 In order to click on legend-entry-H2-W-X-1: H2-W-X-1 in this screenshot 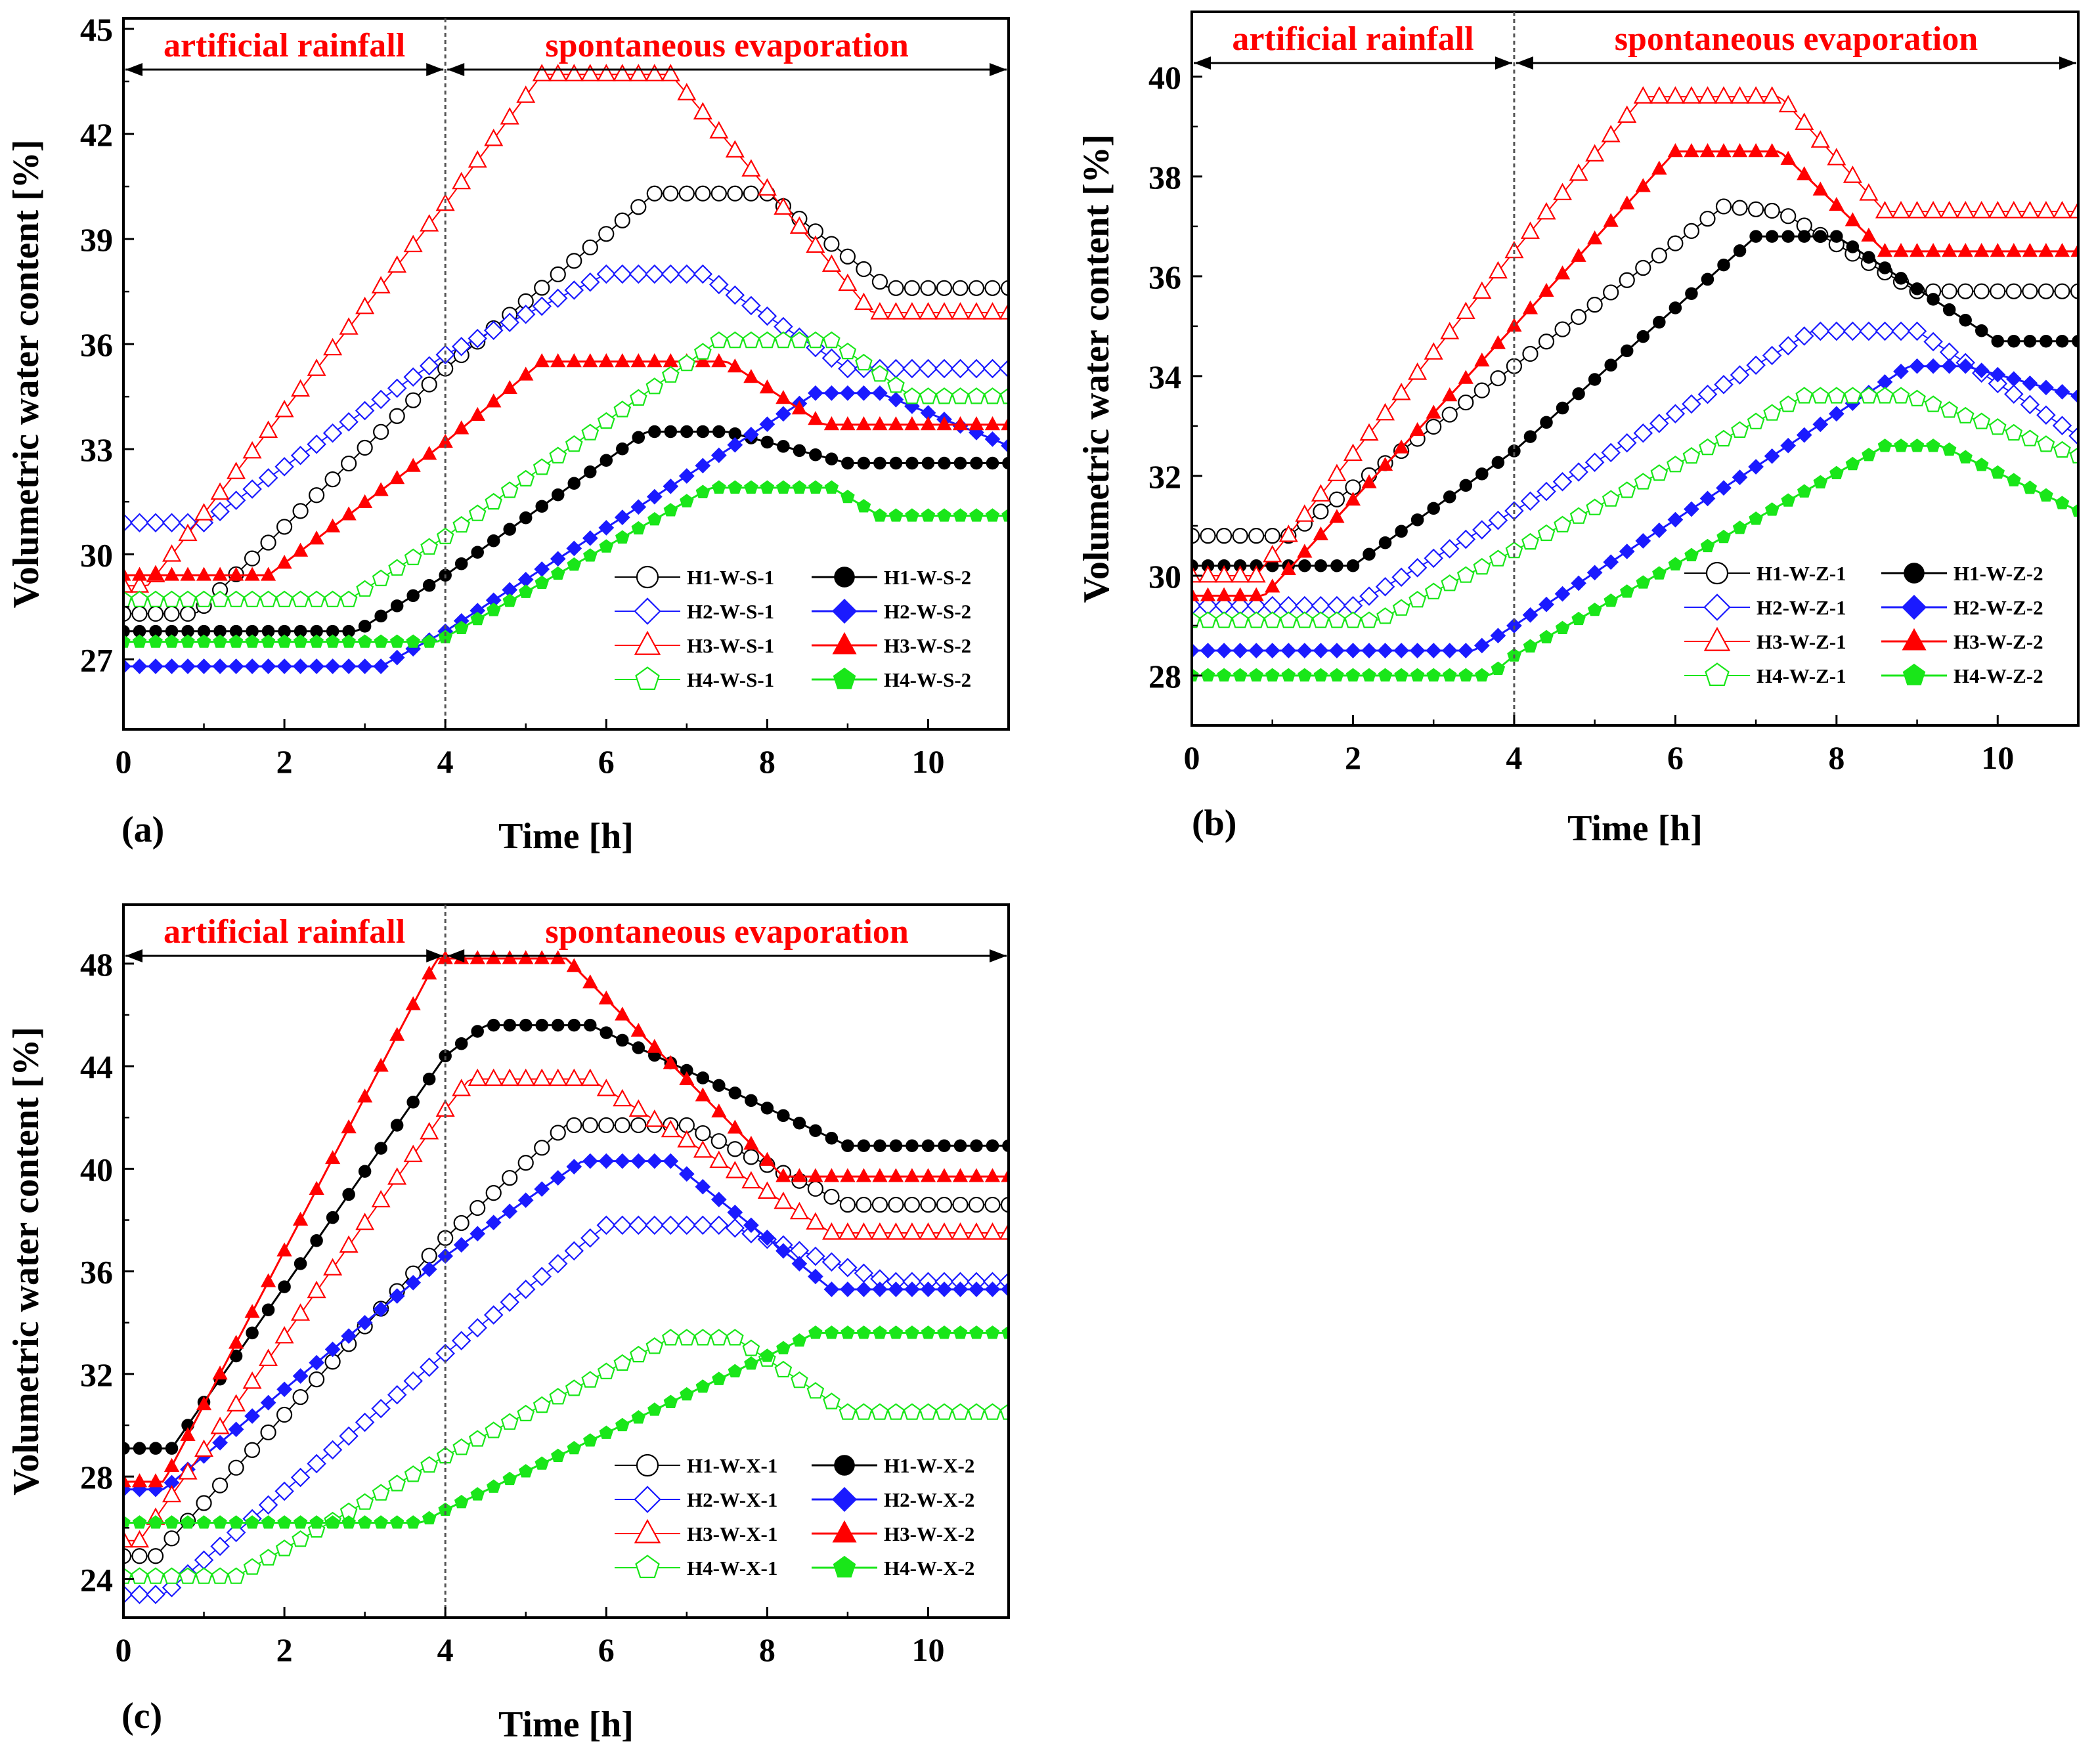, I will do `click(696, 1499)`.